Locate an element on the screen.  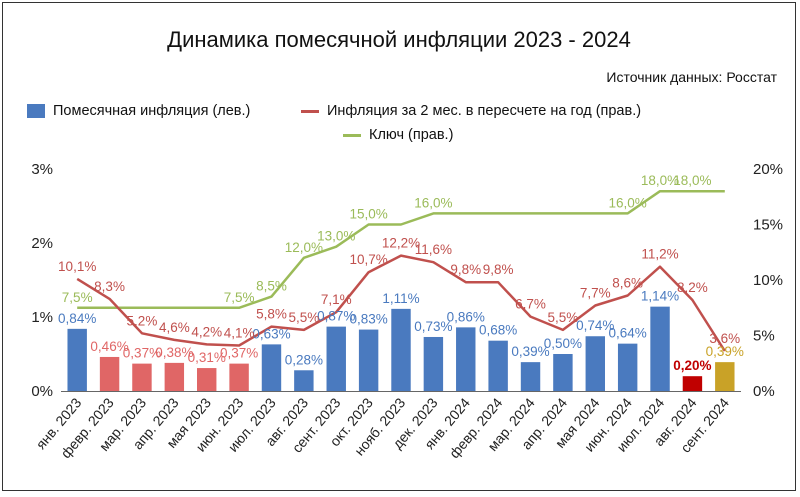
bar-data-label: 0,28% is located at coordinates (304, 359).